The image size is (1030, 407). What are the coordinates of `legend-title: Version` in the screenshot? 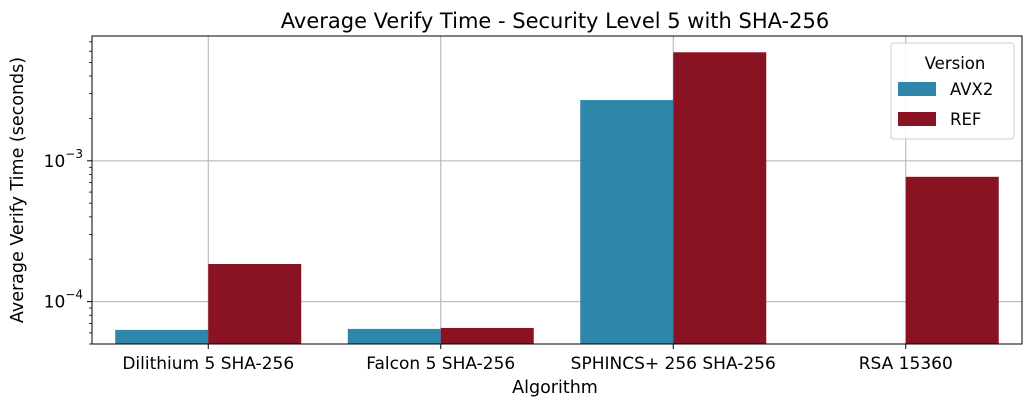 It's located at (955, 63).